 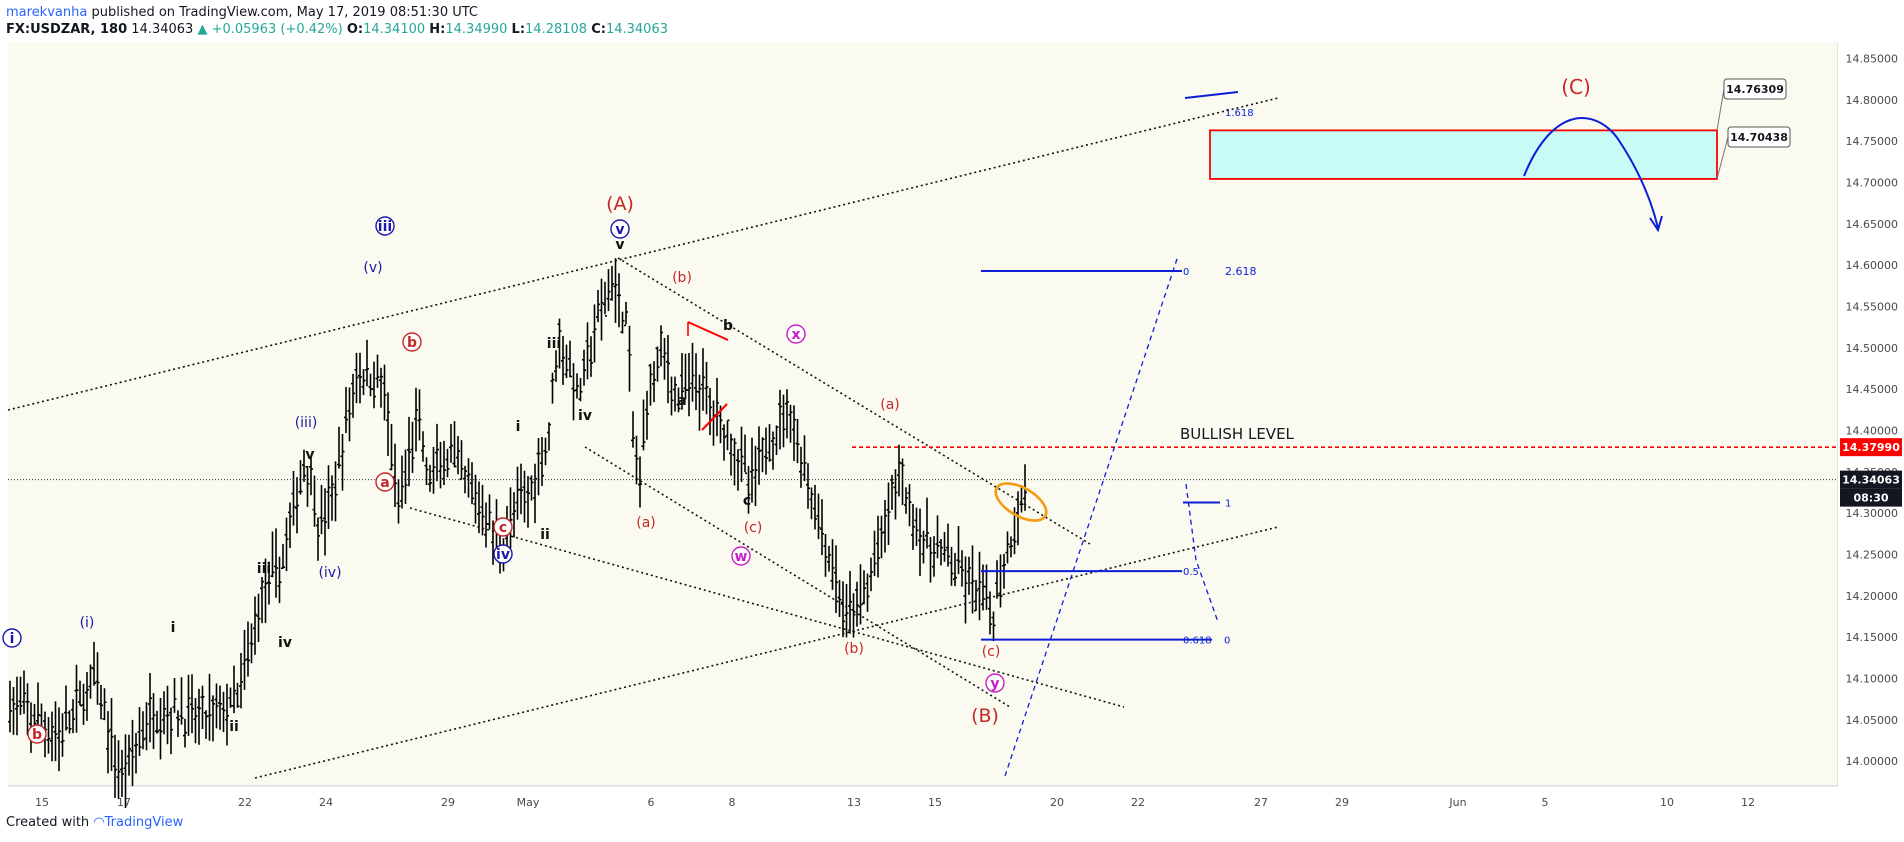 I want to click on wave-b-circle-ring, so click(x=37, y=734).